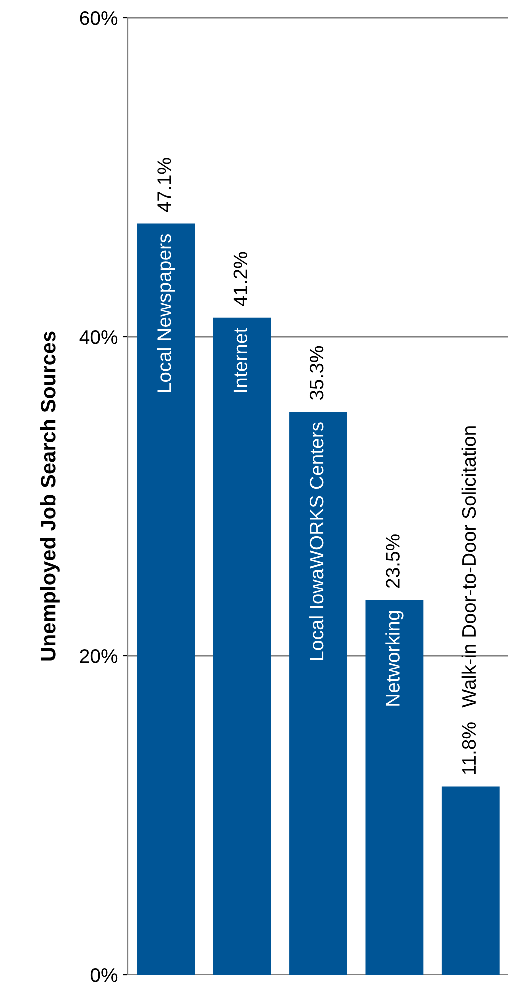 The image size is (508, 983). I want to click on y-tick-label: 40%, so click(99, 337).